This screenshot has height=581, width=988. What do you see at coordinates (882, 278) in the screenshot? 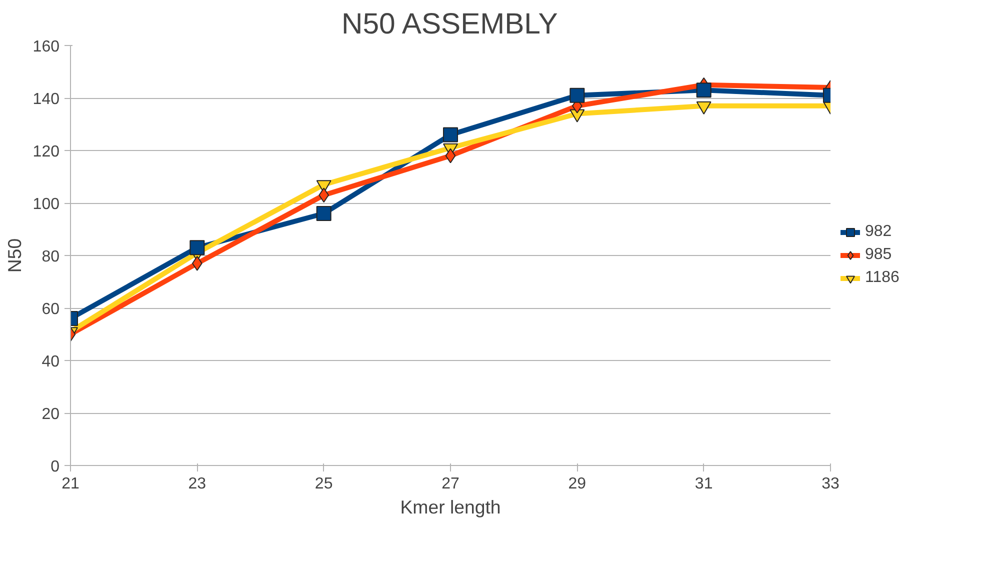
I see `legend-label: 1186` at bounding box center [882, 278].